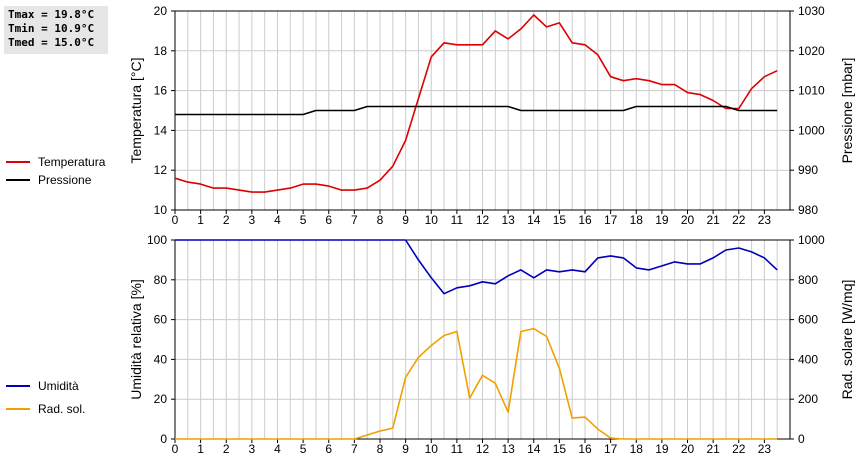  I want to click on temp-pressure-xtick-label: 3, so click(252, 220).